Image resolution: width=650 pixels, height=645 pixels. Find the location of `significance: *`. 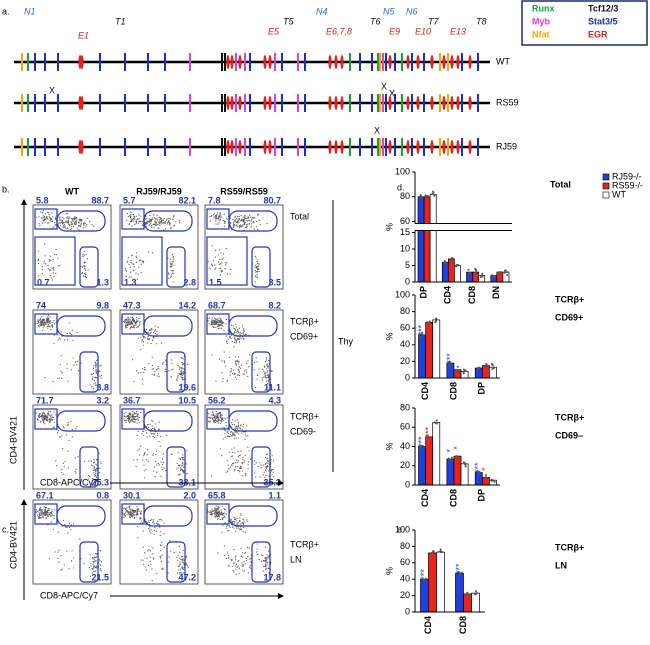

significance: * is located at coordinates (450, 451).